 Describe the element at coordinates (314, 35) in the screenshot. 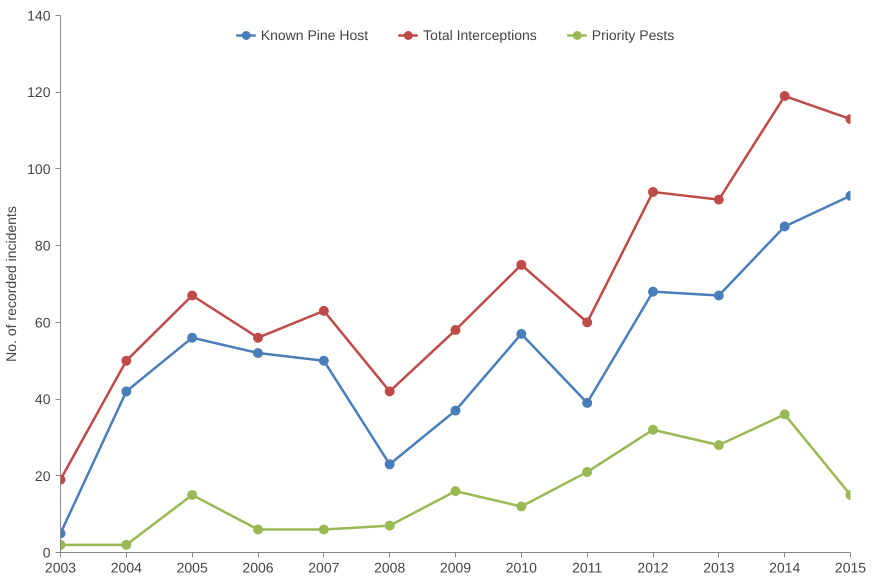

I see `legend-label: Known Pine Host` at that location.